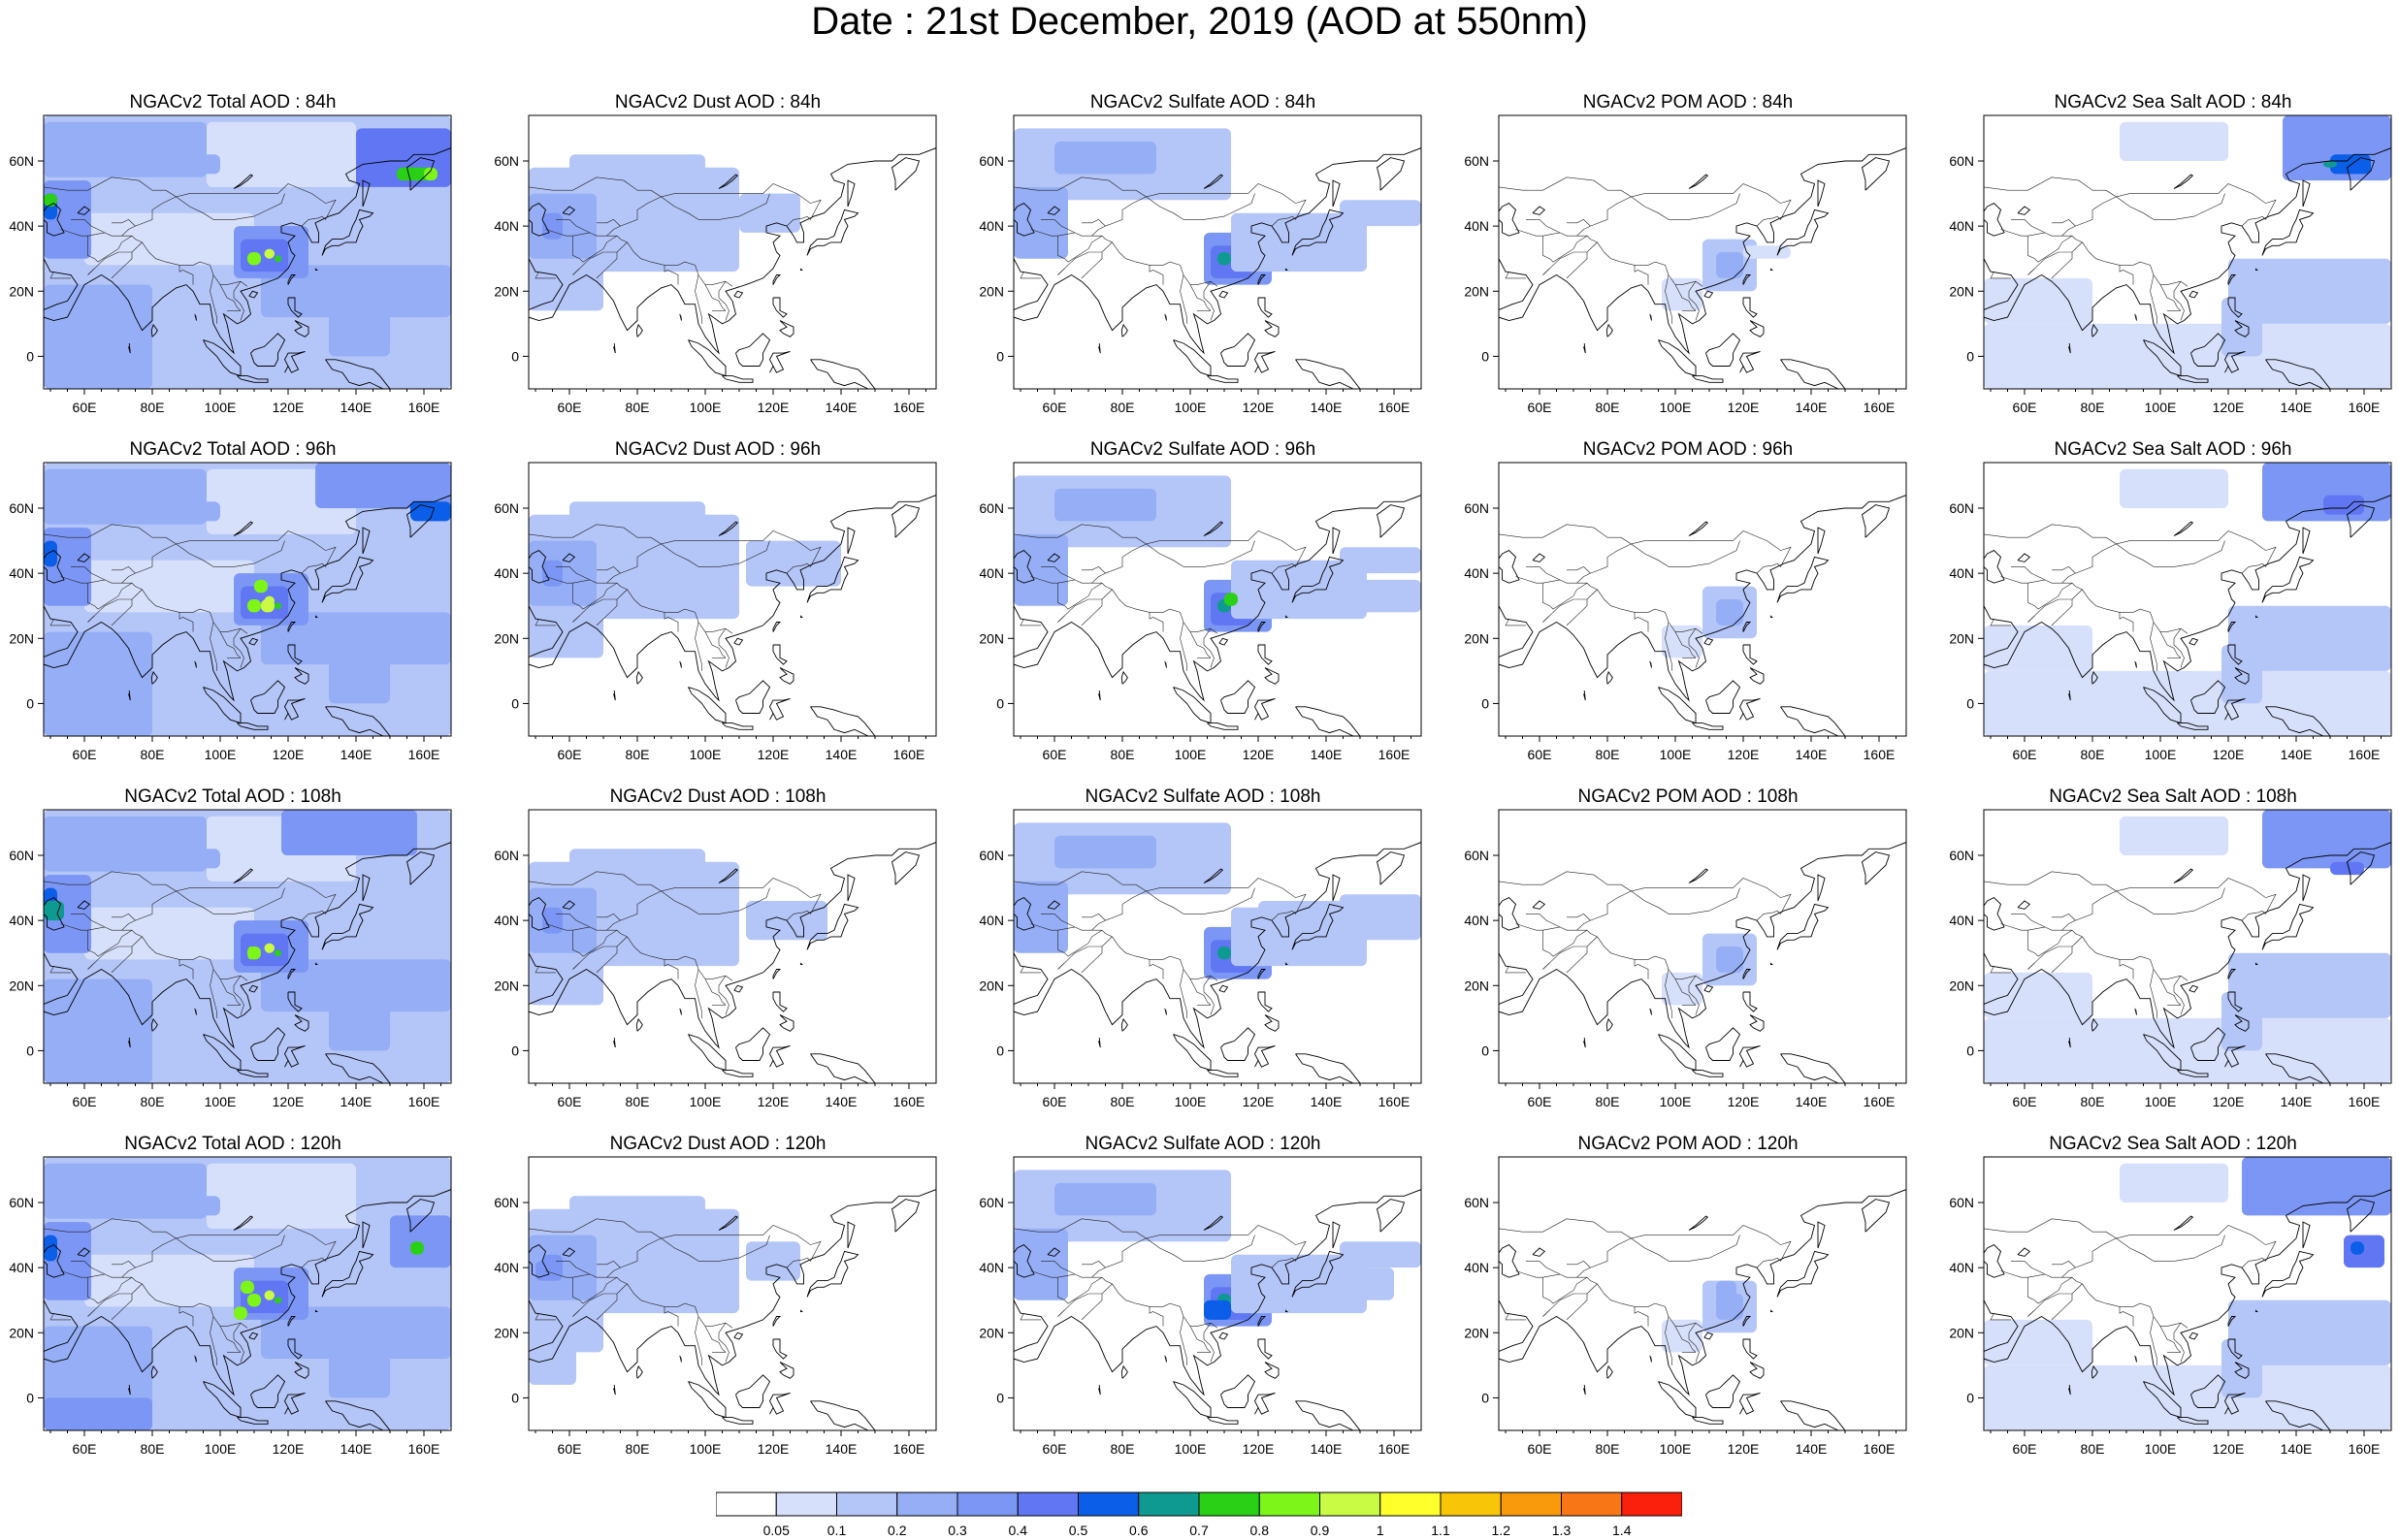 This screenshot has width=2399, height=1540. What do you see at coordinates (638, 755) in the screenshot?
I see `lon-label: 80E` at bounding box center [638, 755].